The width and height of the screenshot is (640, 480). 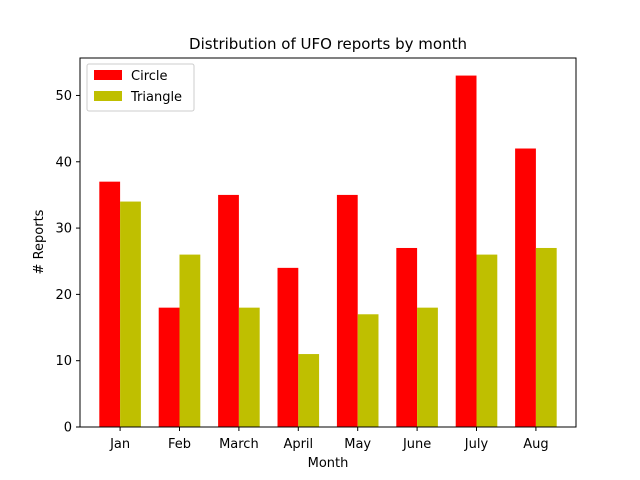 I want to click on y-axis-ticks: 0 10 20 30 40 50, so click(x=67, y=262).